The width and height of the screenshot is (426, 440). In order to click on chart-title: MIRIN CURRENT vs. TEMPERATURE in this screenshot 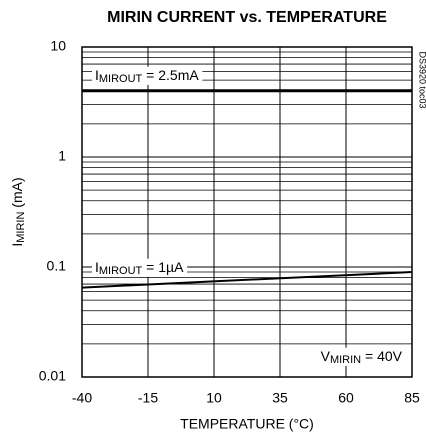, I will do `click(247, 17)`.